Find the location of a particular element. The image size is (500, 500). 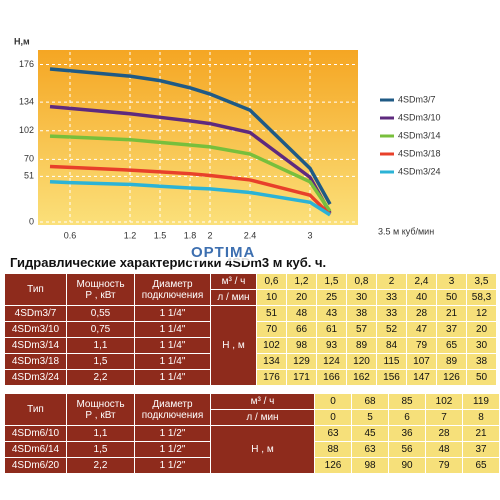

table-row: 4SDm6/10 1,1 1 1/2" Н , м 63 45 36 28 21 is located at coordinates (252, 449).